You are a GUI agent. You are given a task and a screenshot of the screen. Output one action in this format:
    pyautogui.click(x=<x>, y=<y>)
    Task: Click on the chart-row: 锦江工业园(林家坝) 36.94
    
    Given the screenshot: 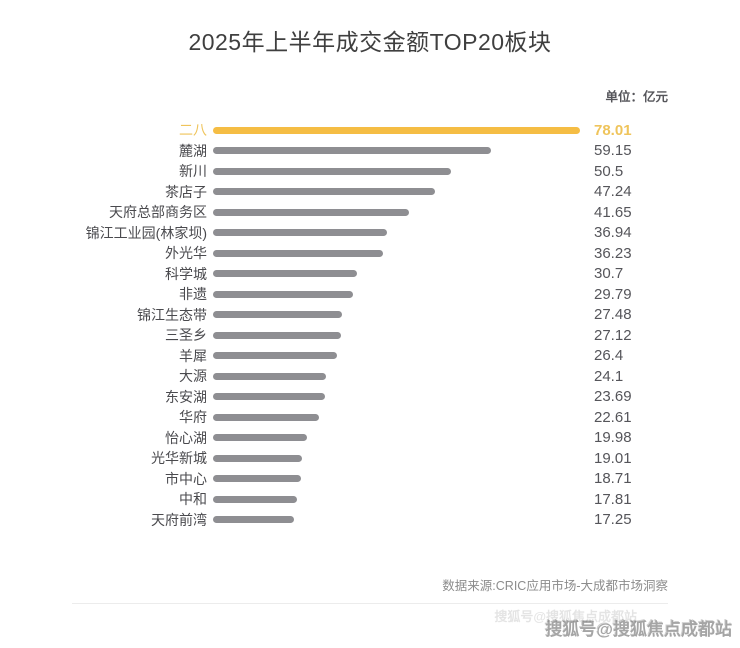 What is the action you would take?
    pyautogui.click(x=370, y=233)
    